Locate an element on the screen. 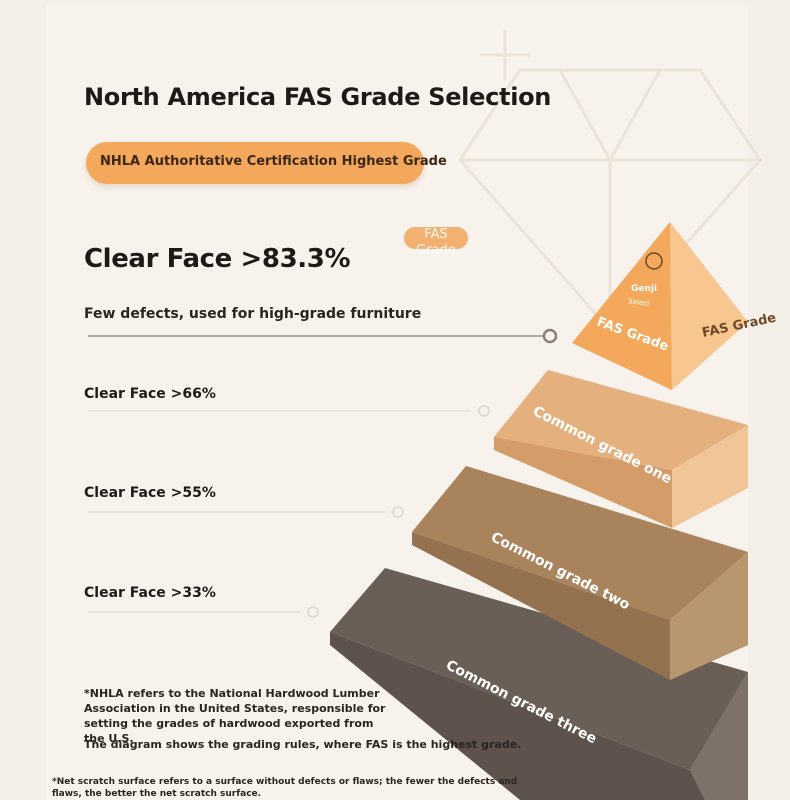 Image resolution: width=790 pixels, height=800 pixels. page-title: North America FAS Grade Selection is located at coordinates (318, 97).